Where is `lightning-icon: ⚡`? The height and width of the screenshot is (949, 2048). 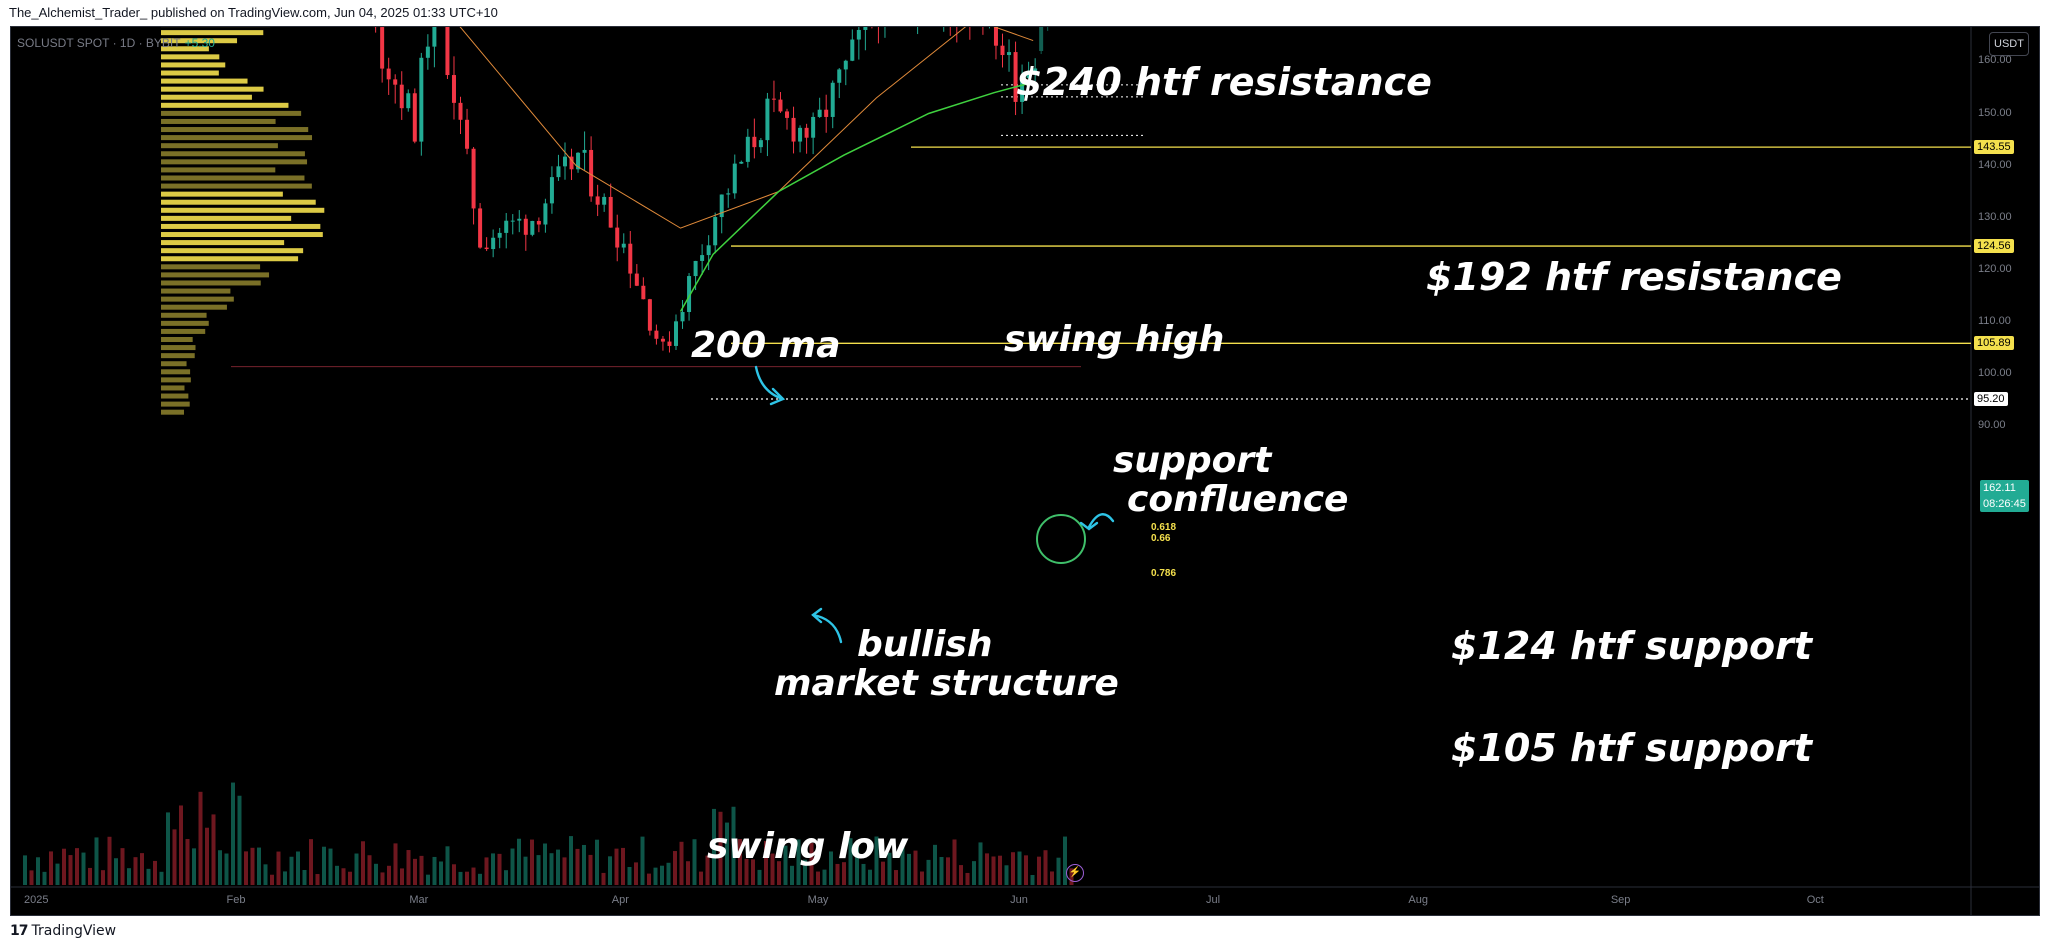
lightning-icon: ⚡ is located at coordinates (1075, 873).